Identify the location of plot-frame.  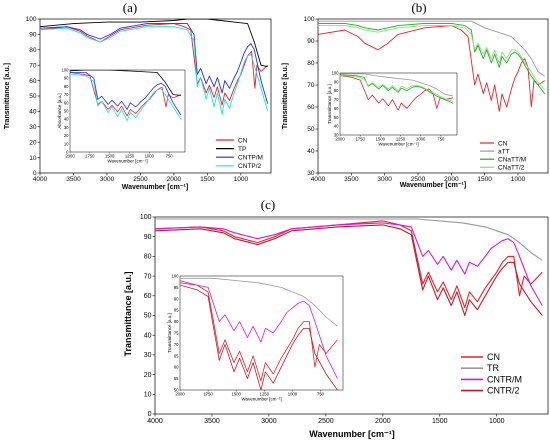
(433, 96).